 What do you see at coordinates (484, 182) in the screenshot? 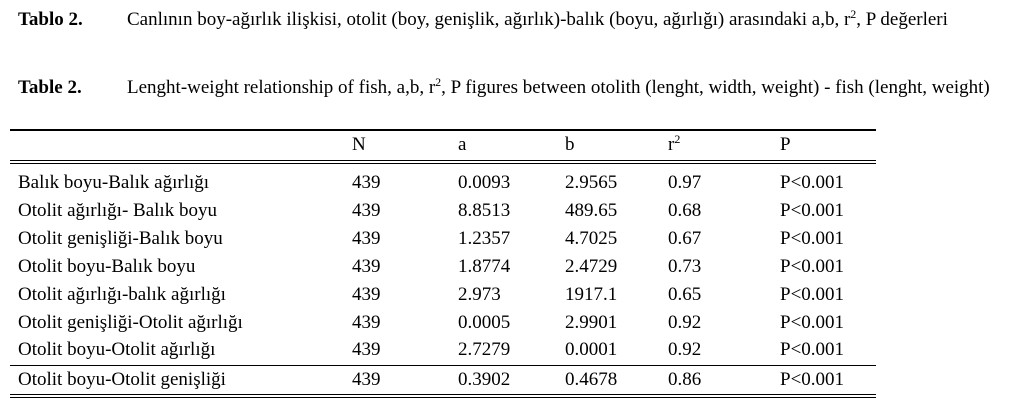
I see `table-cell: 0.0093` at bounding box center [484, 182].